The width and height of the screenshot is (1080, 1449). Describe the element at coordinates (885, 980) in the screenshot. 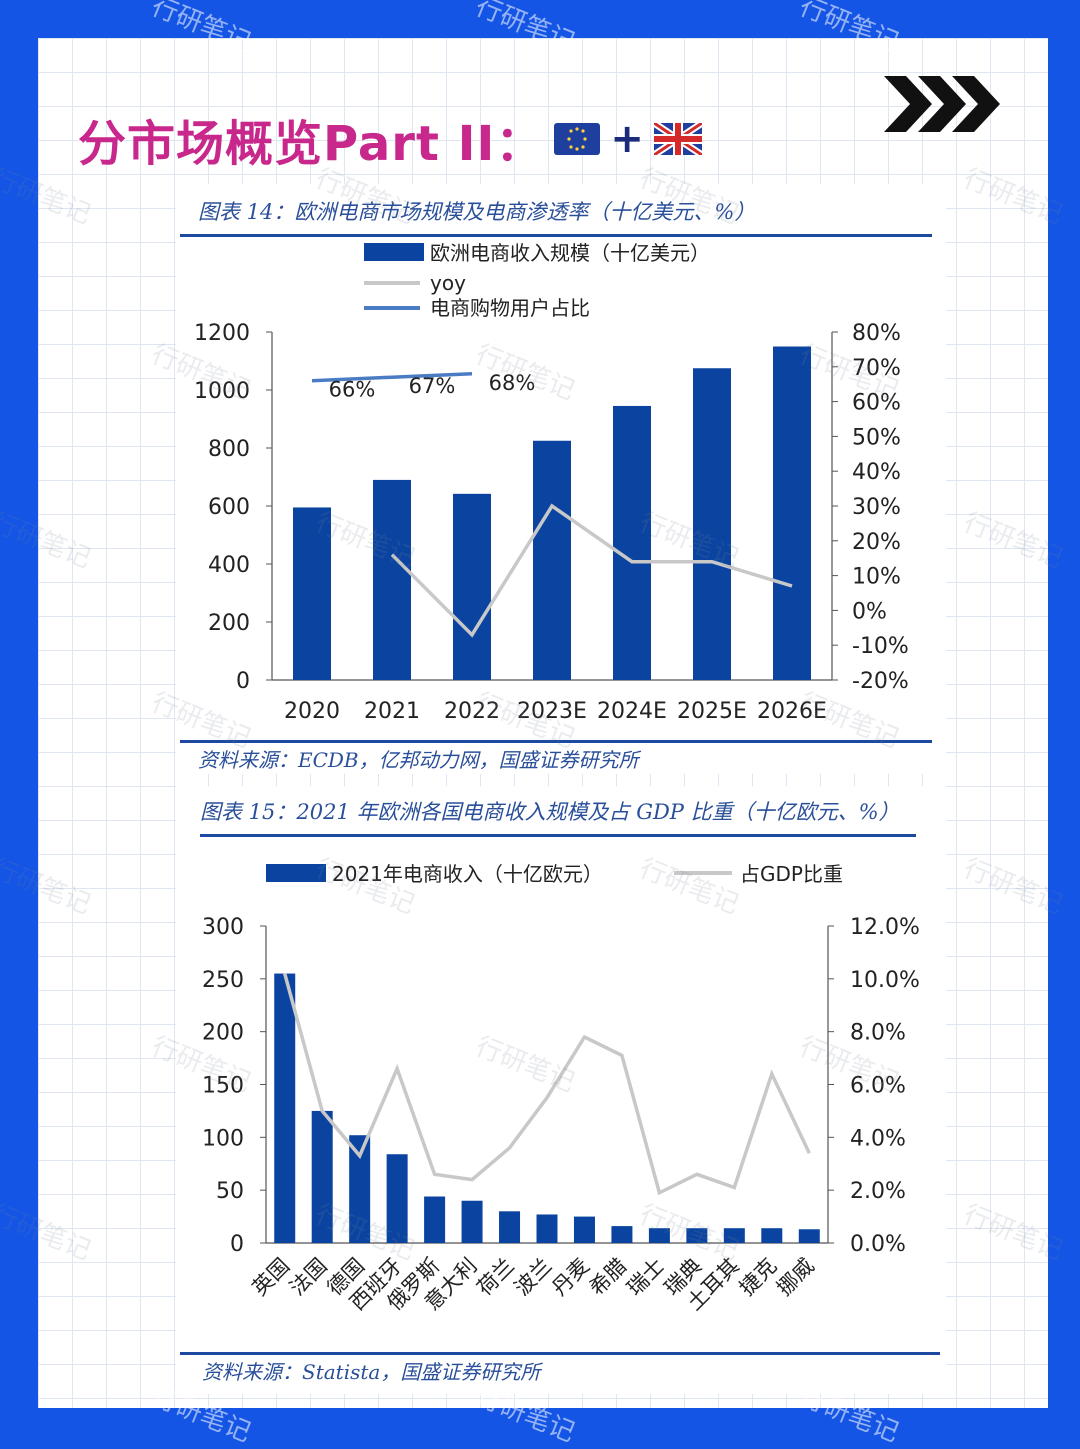

I see `right-tick-label: 10.0%` at that location.